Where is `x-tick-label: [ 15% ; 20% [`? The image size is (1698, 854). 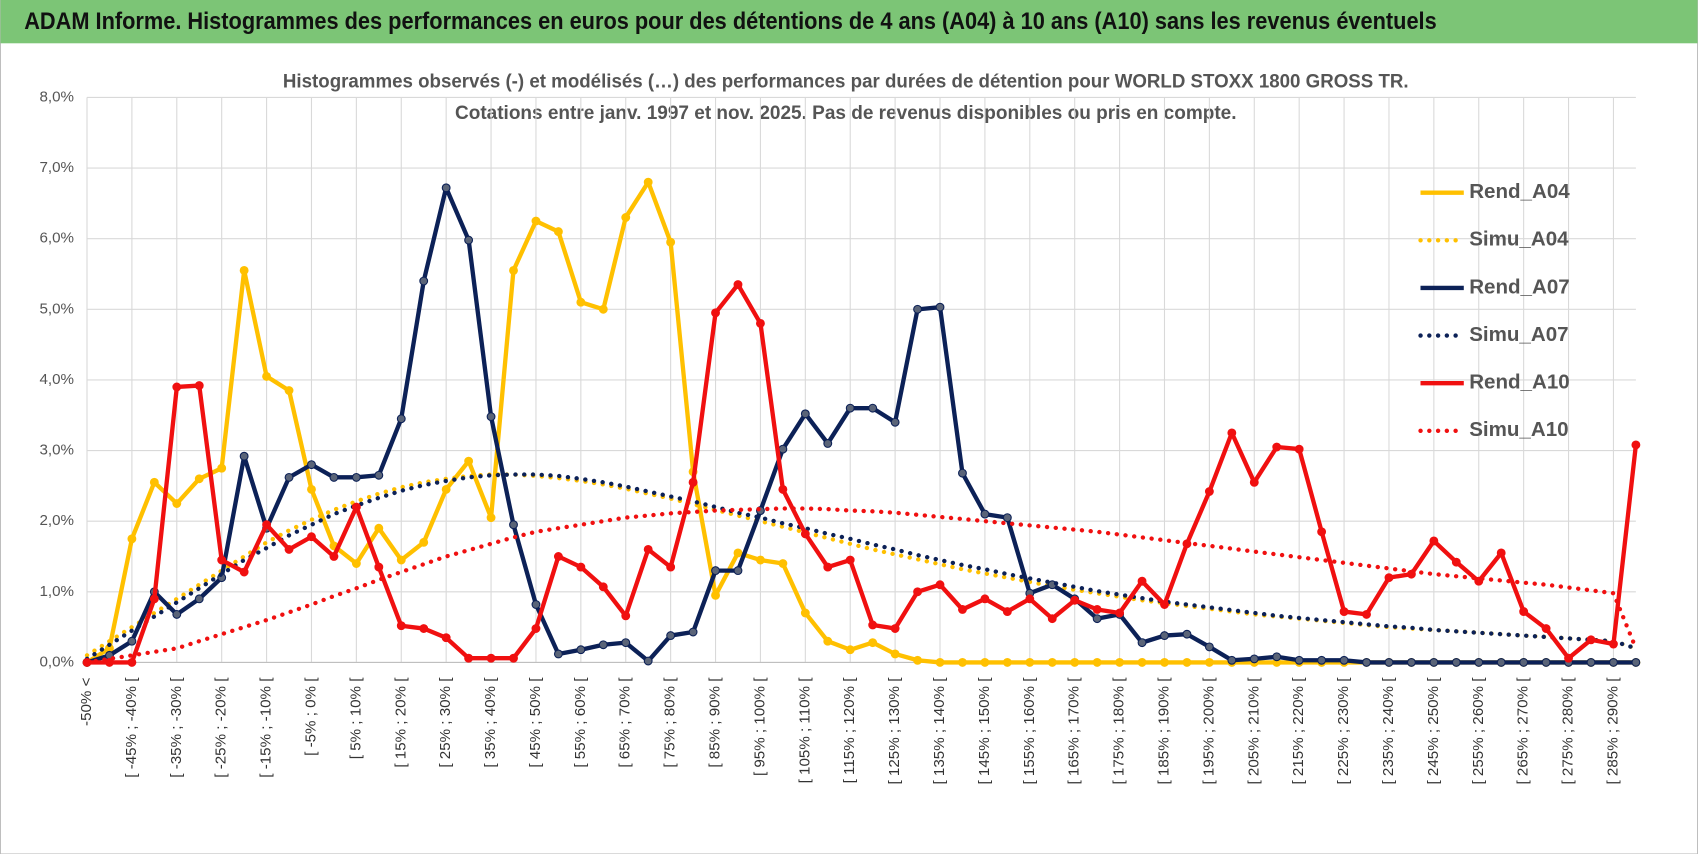 x-tick-label: [ 15% ; 20% [ is located at coordinates (400, 722).